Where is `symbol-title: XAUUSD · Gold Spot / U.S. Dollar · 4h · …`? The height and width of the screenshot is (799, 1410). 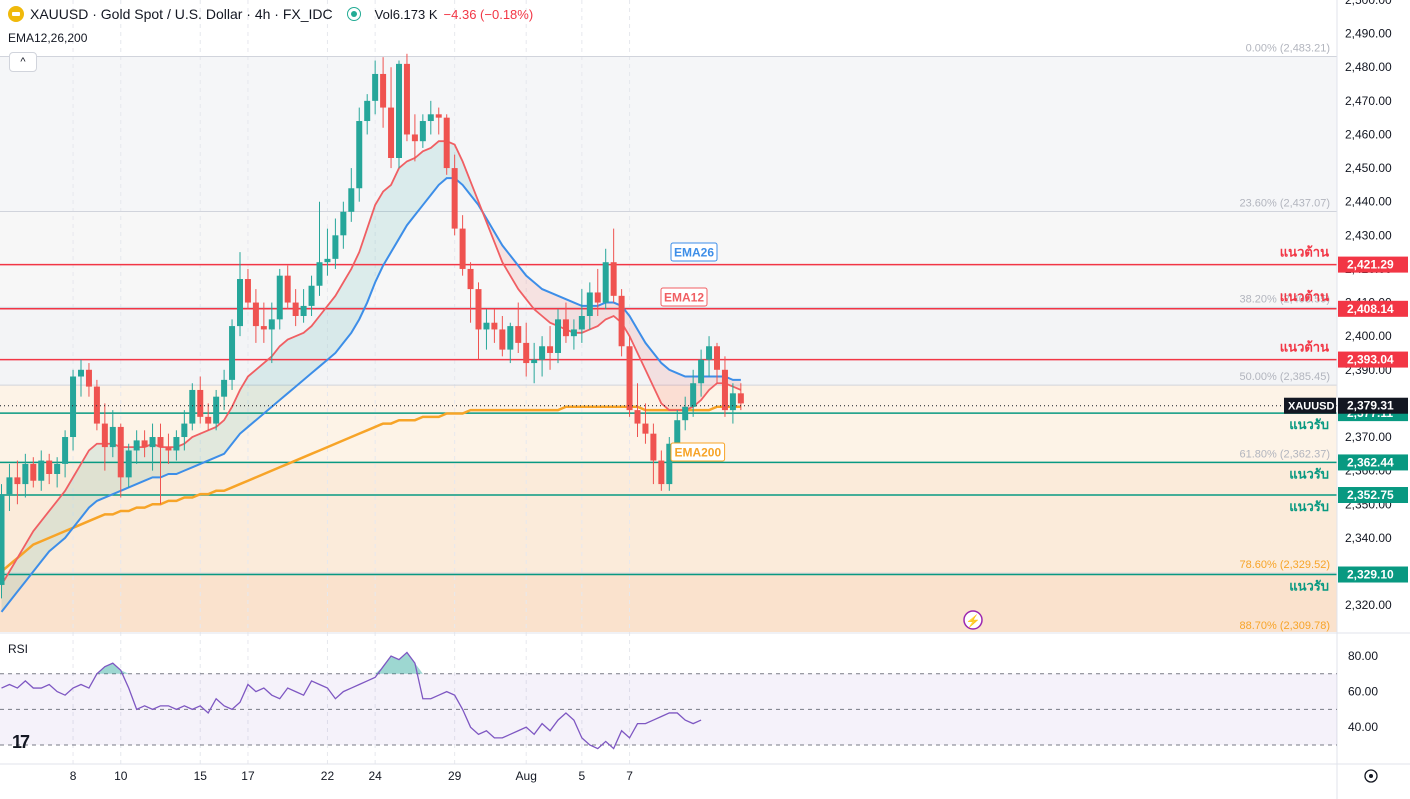 symbol-title: XAUUSD · Gold Spot / U.S. Dollar · 4h · … is located at coordinates (181, 14).